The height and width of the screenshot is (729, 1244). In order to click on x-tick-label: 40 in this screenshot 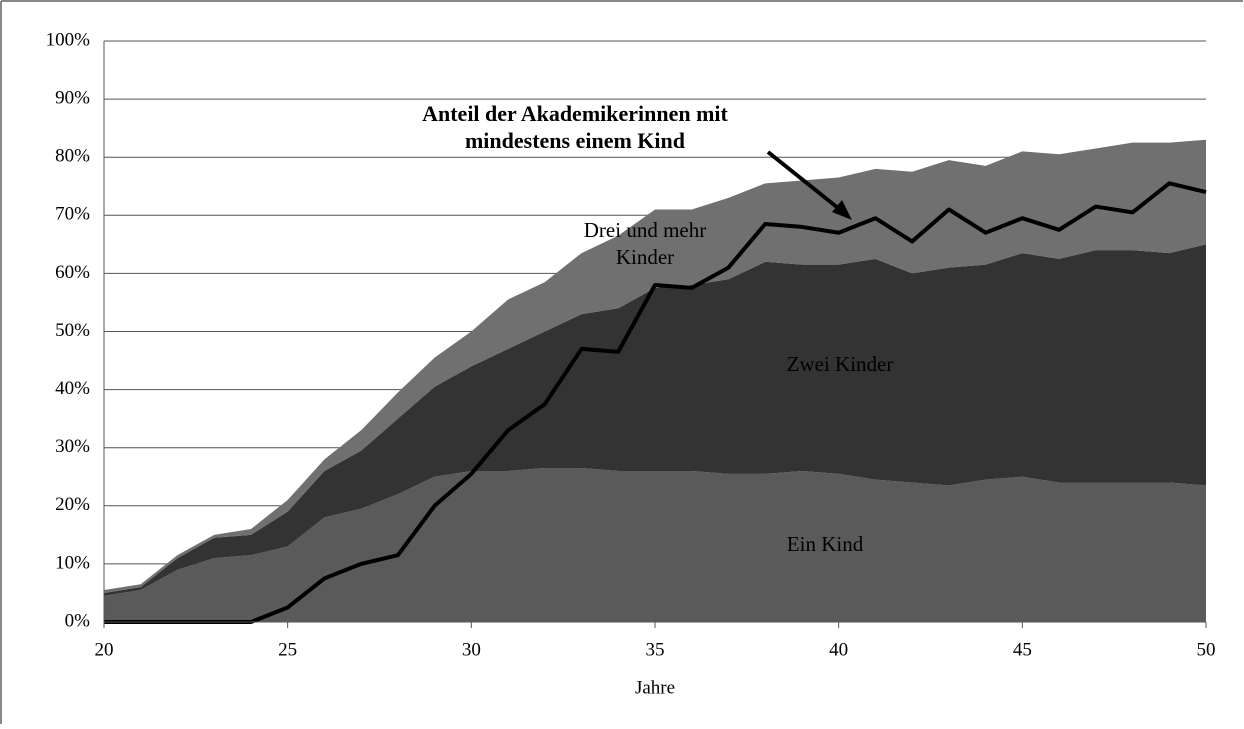, I will do `click(838, 649)`.